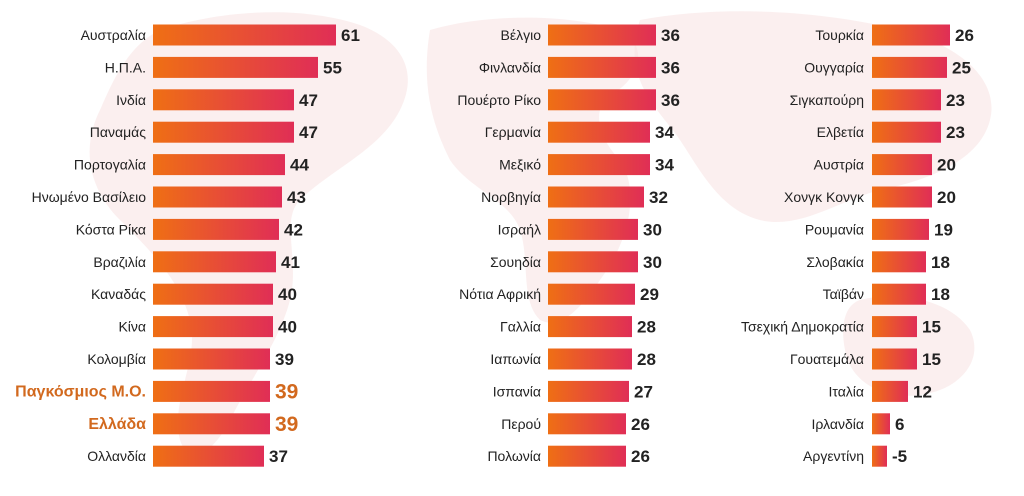 This screenshot has height=496, width=1024. Describe the element at coordinates (296, 197) in the screenshot. I see `value-label: 43` at that location.